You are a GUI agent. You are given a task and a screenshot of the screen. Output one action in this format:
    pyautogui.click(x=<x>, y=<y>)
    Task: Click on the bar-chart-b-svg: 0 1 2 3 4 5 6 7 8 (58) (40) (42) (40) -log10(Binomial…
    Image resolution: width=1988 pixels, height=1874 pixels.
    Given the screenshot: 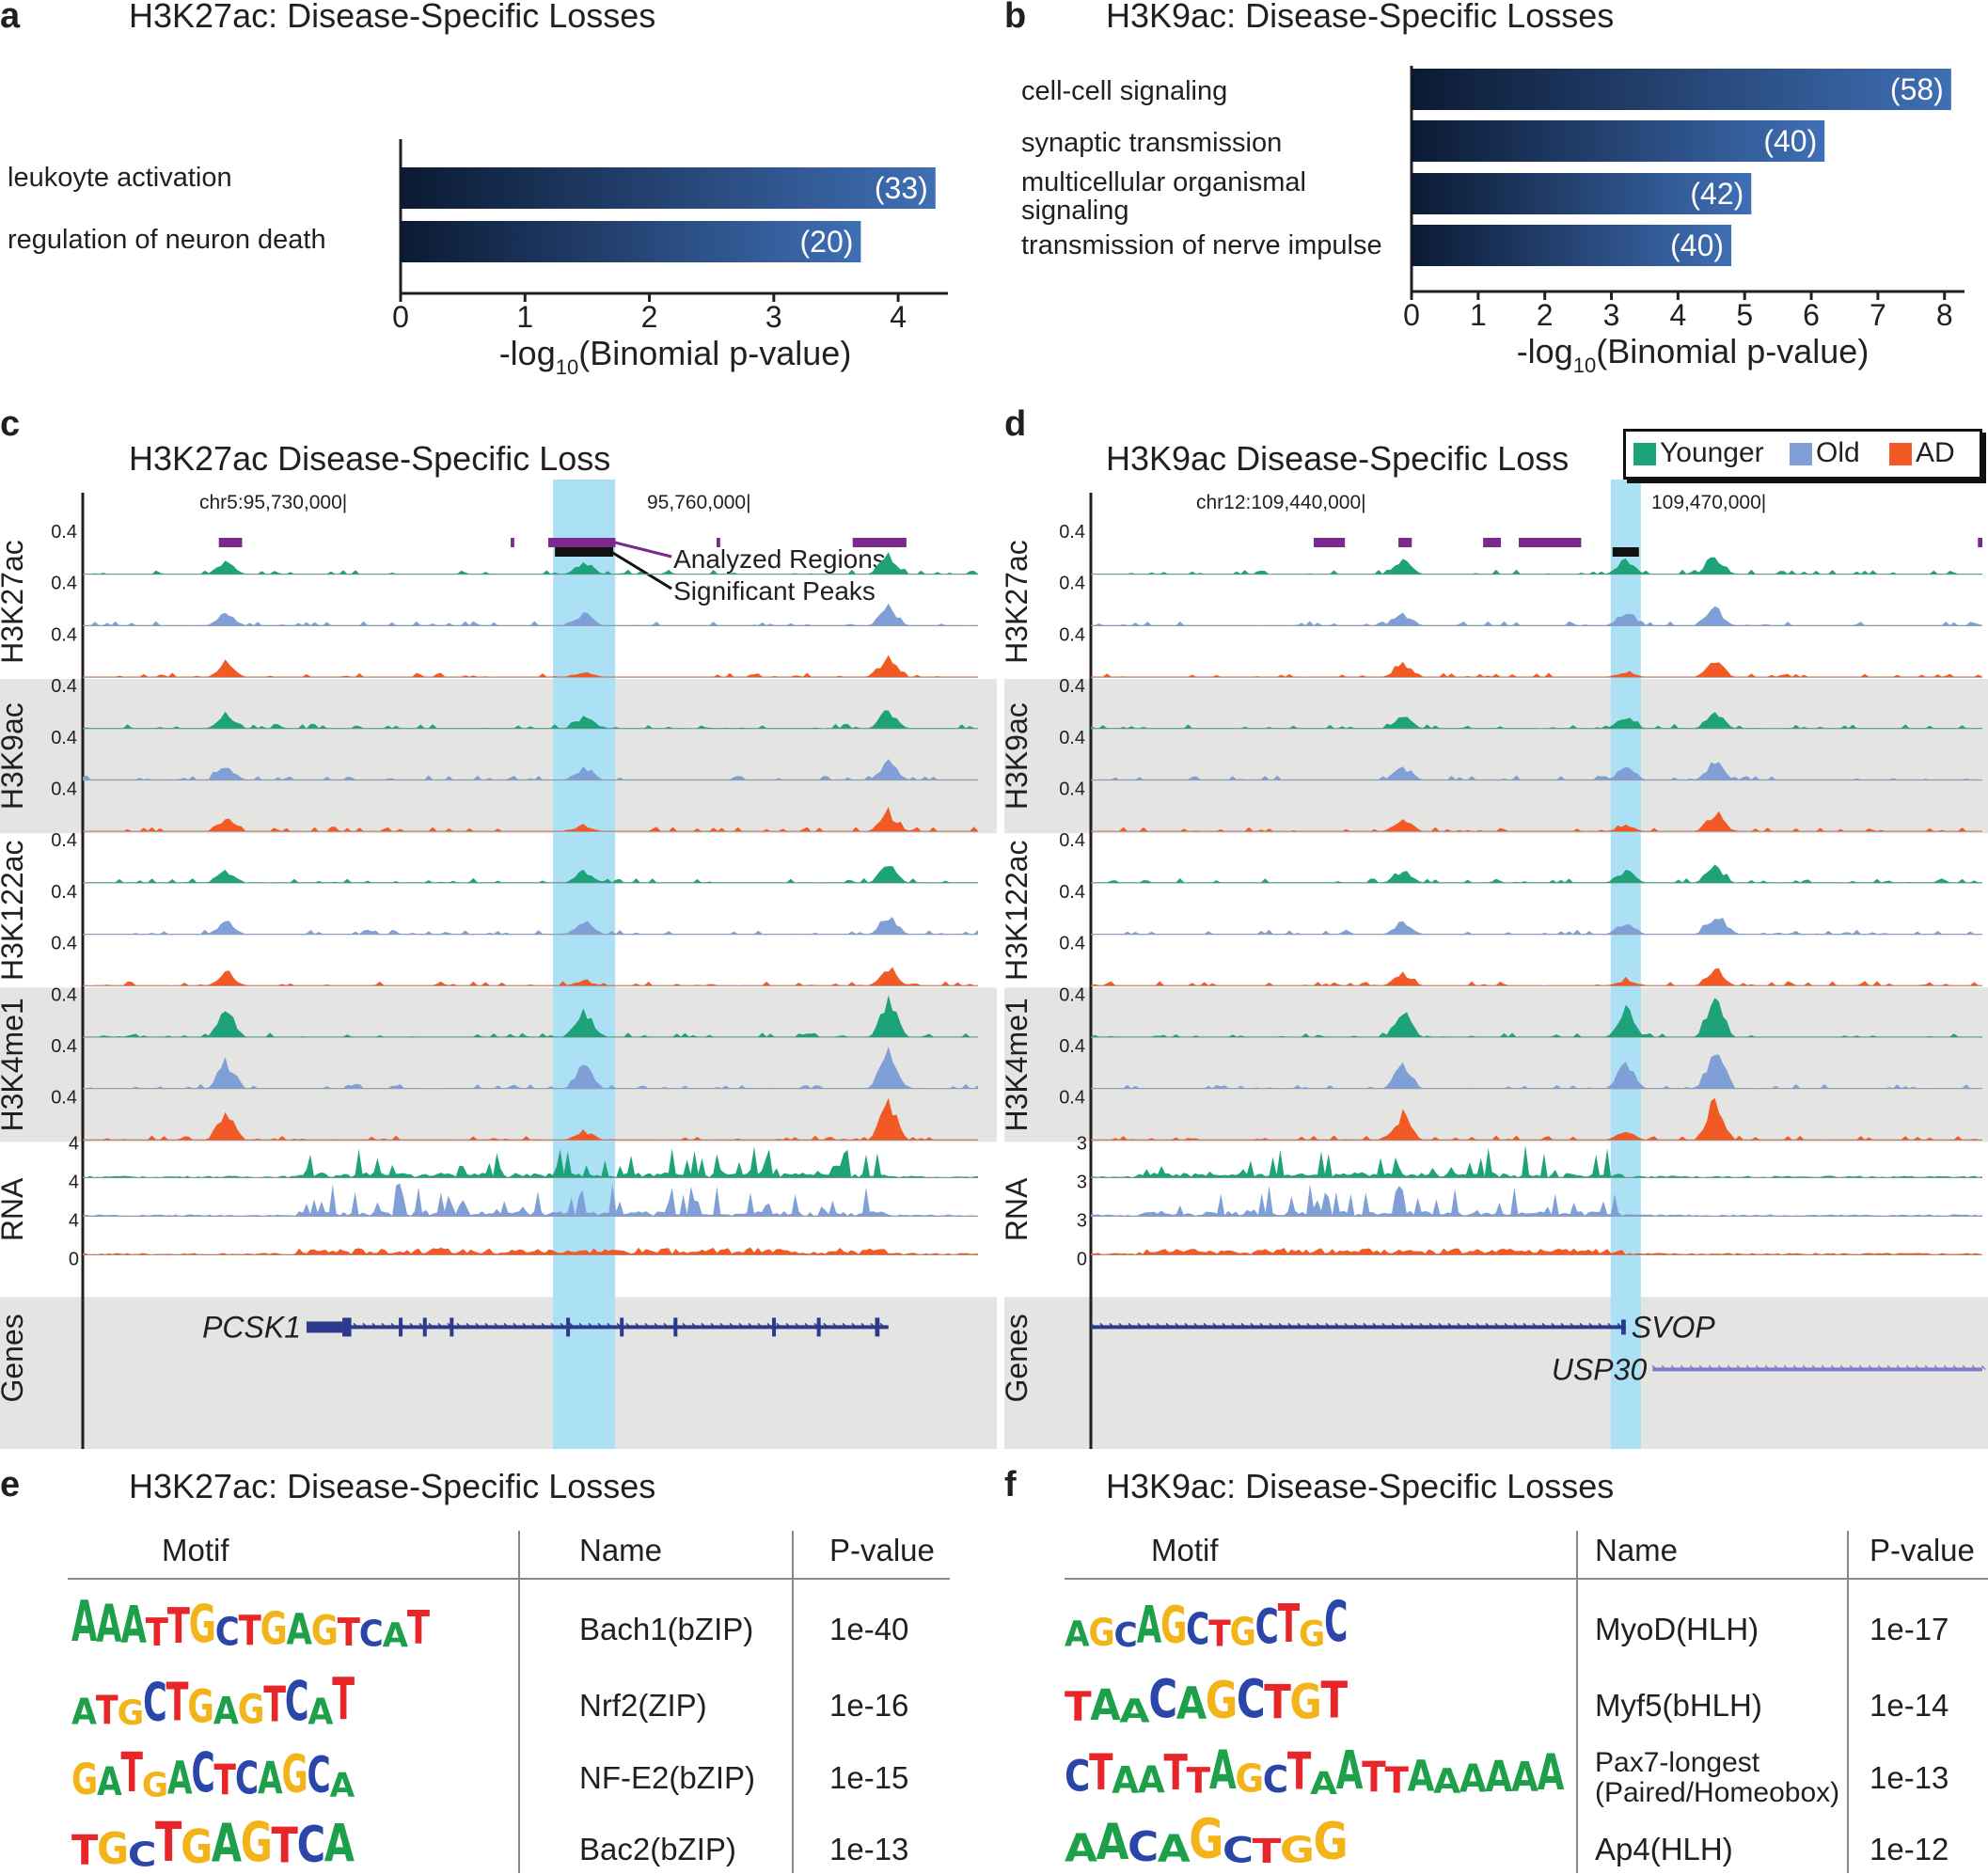 What is the action you would take?
    pyautogui.click(x=1683, y=221)
    